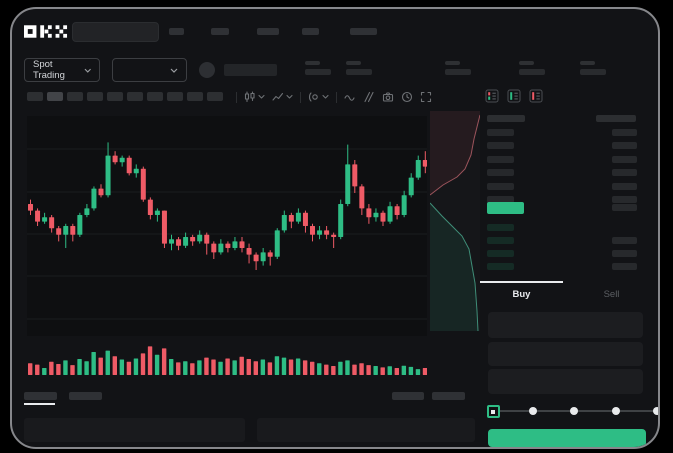 Image resolution: width=673 pixels, height=453 pixels. I want to click on market-type-label: Spot Trading, so click(49, 70).